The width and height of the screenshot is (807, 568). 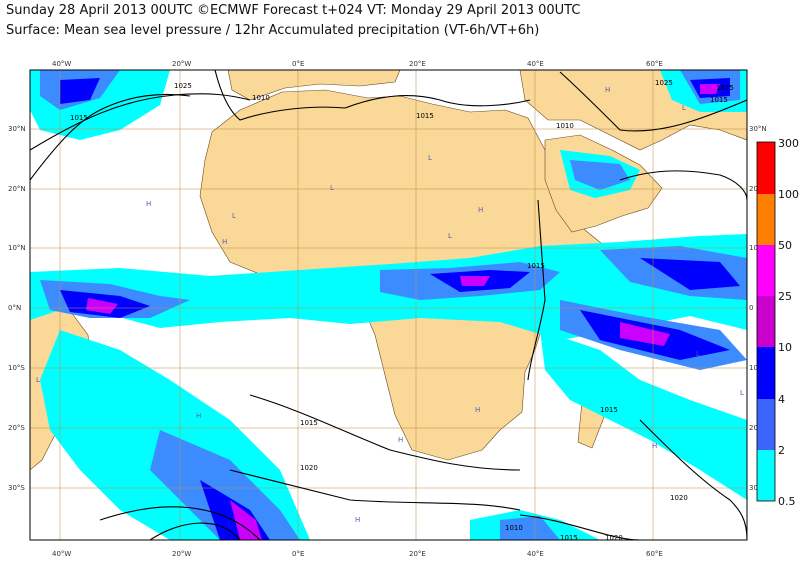 What do you see at coordinates (785, 296) in the screenshot?
I see `legend-label: 25` at bounding box center [785, 296].